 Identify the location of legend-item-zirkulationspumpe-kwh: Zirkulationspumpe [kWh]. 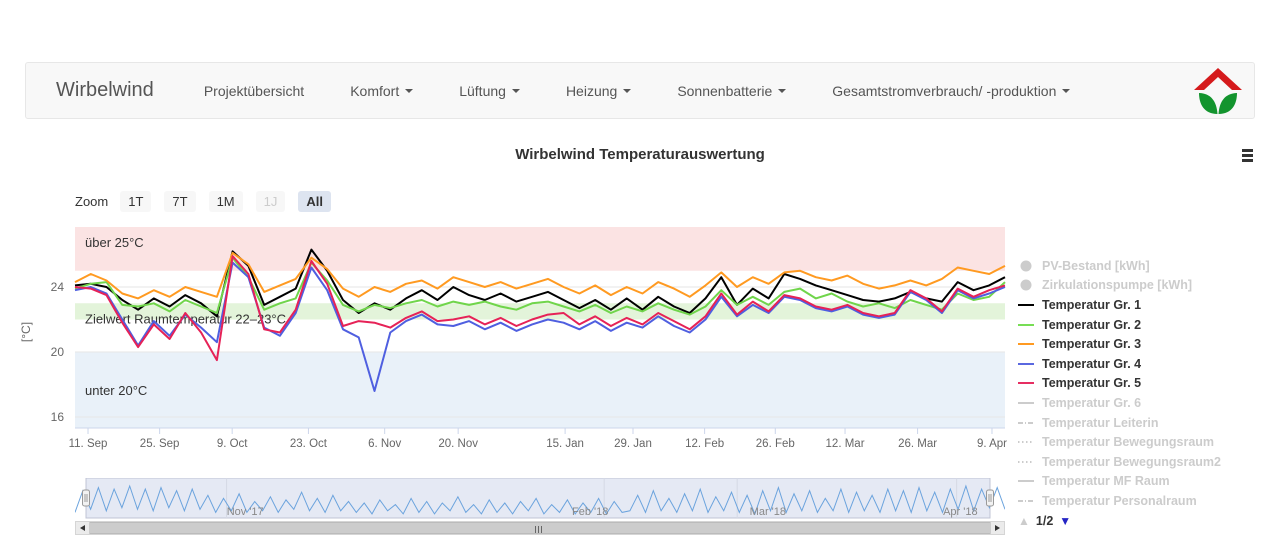
(1143, 286).